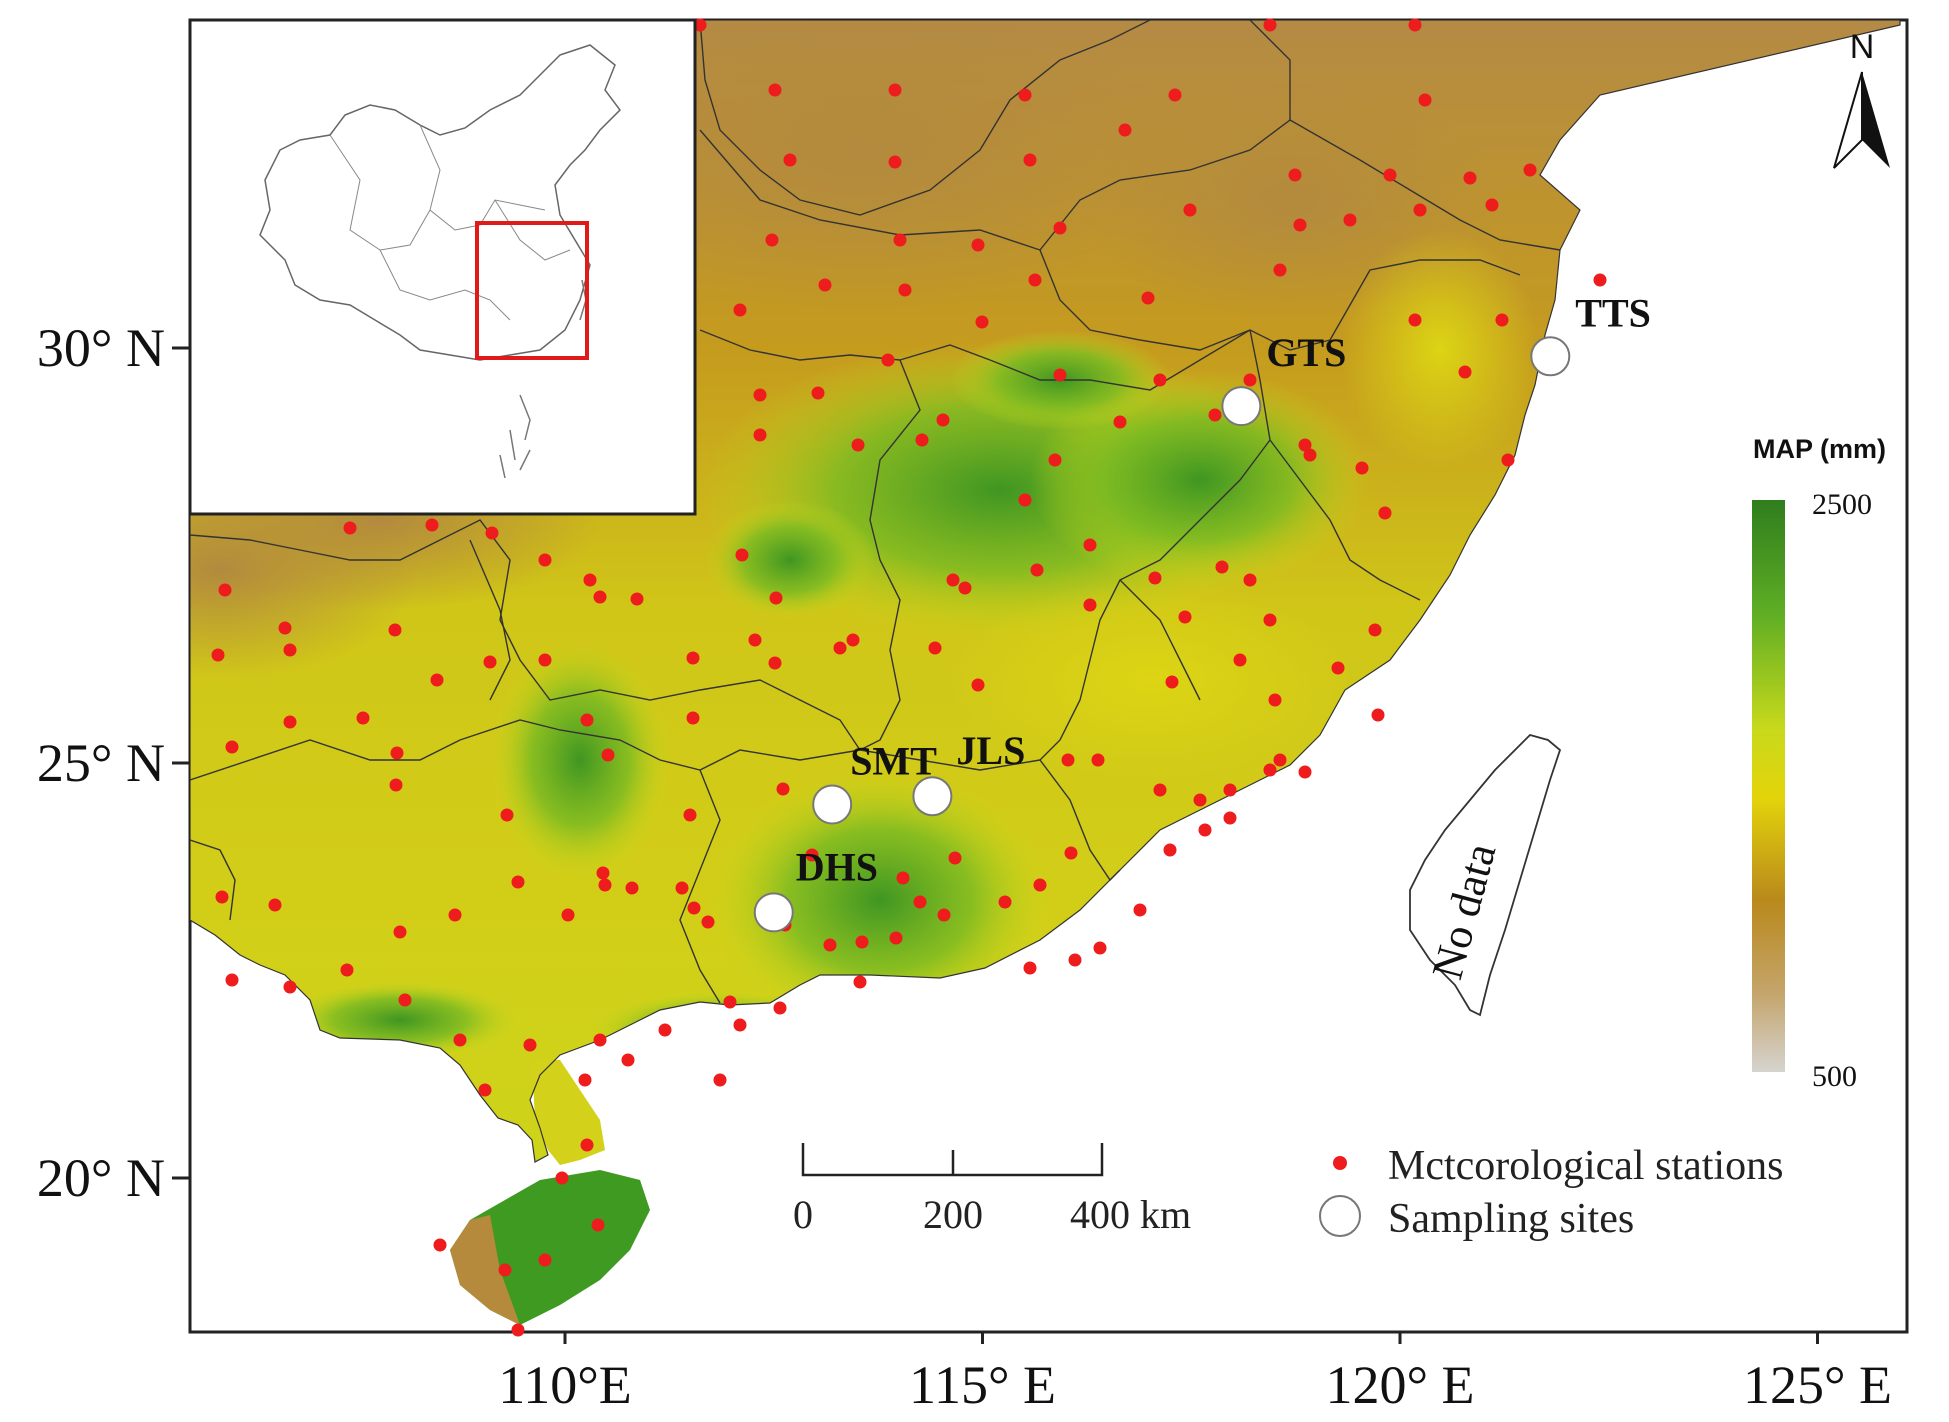 This screenshot has height=1422, width=1949. What do you see at coordinates (1862, 47) in the screenshot?
I see `svg-text: N` at bounding box center [1862, 47].